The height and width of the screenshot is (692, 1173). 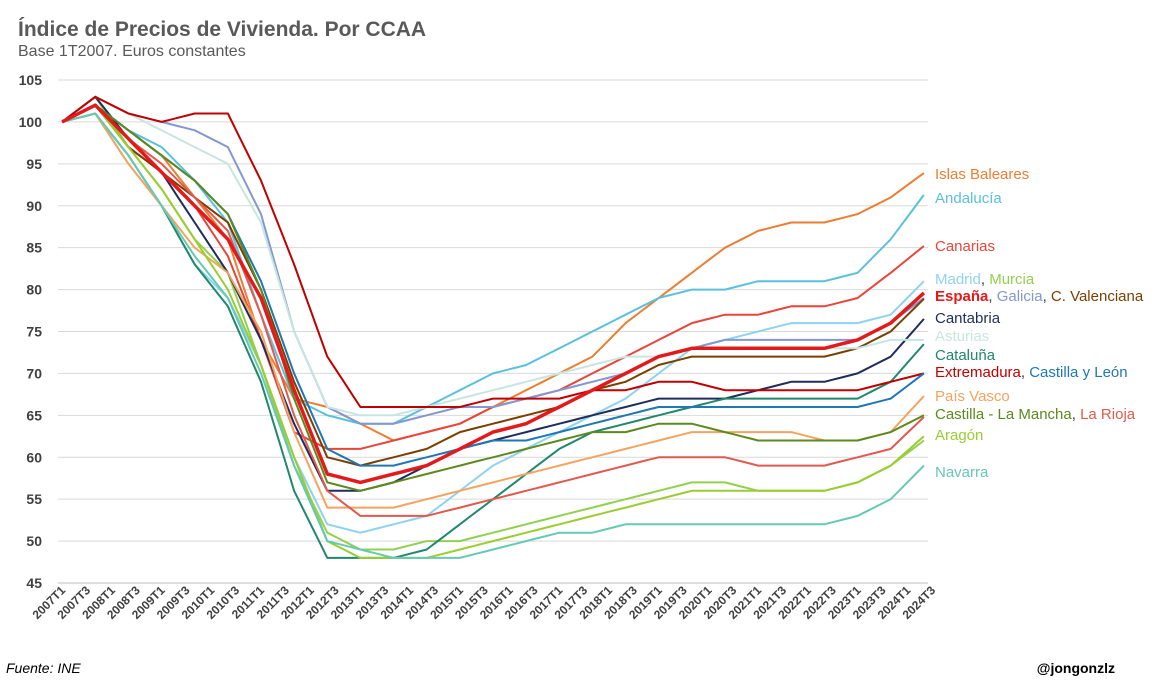 What do you see at coordinates (34, 583) in the screenshot?
I see `y-tick-label: 45` at bounding box center [34, 583].